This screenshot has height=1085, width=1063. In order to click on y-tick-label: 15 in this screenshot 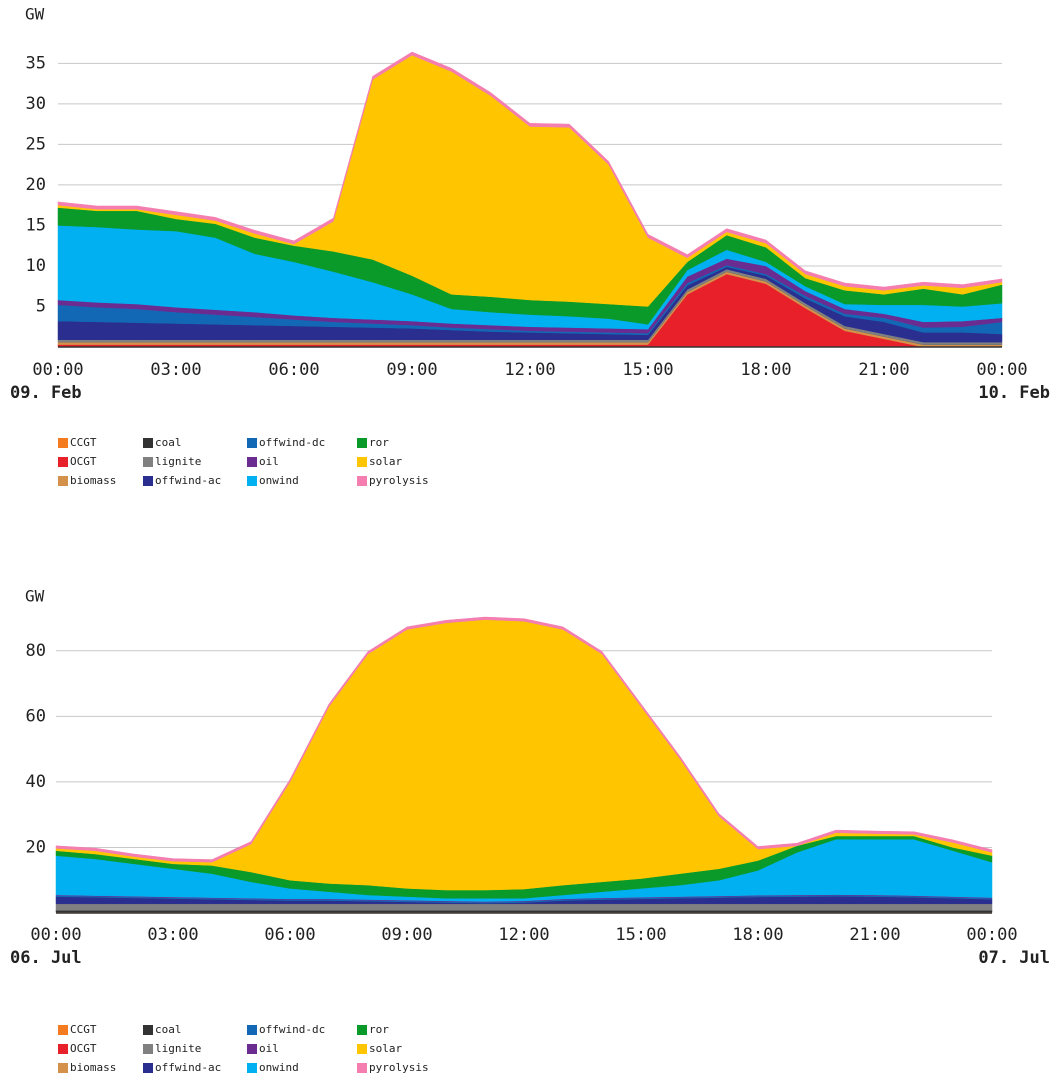, I will do `click(36, 225)`.